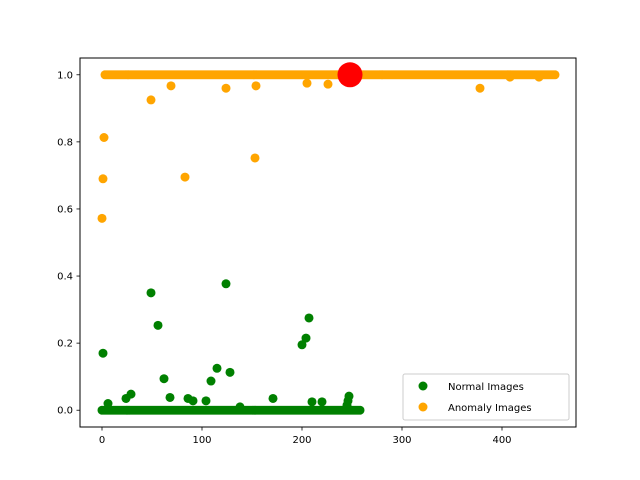 The width and height of the screenshot is (640, 480). What do you see at coordinates (65, 209) in the screenshot?
I see `y-tick-label: 0.6` at bounding box center [65, 209].